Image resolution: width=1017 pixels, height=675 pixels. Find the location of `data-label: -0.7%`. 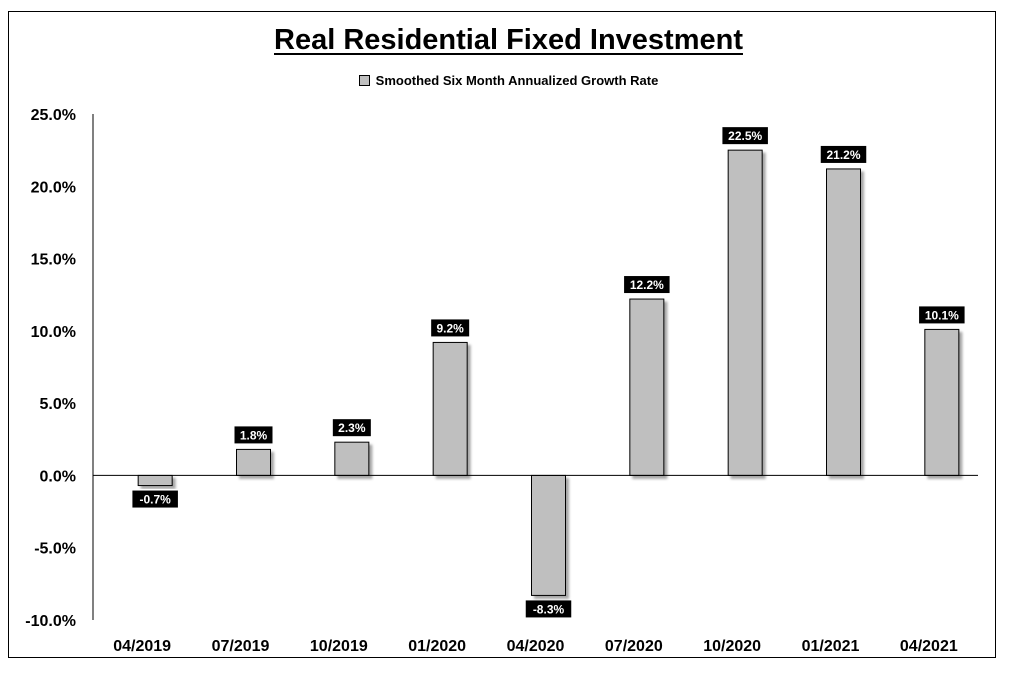

data-label: -0.7% is located at coordinates (155, 499).